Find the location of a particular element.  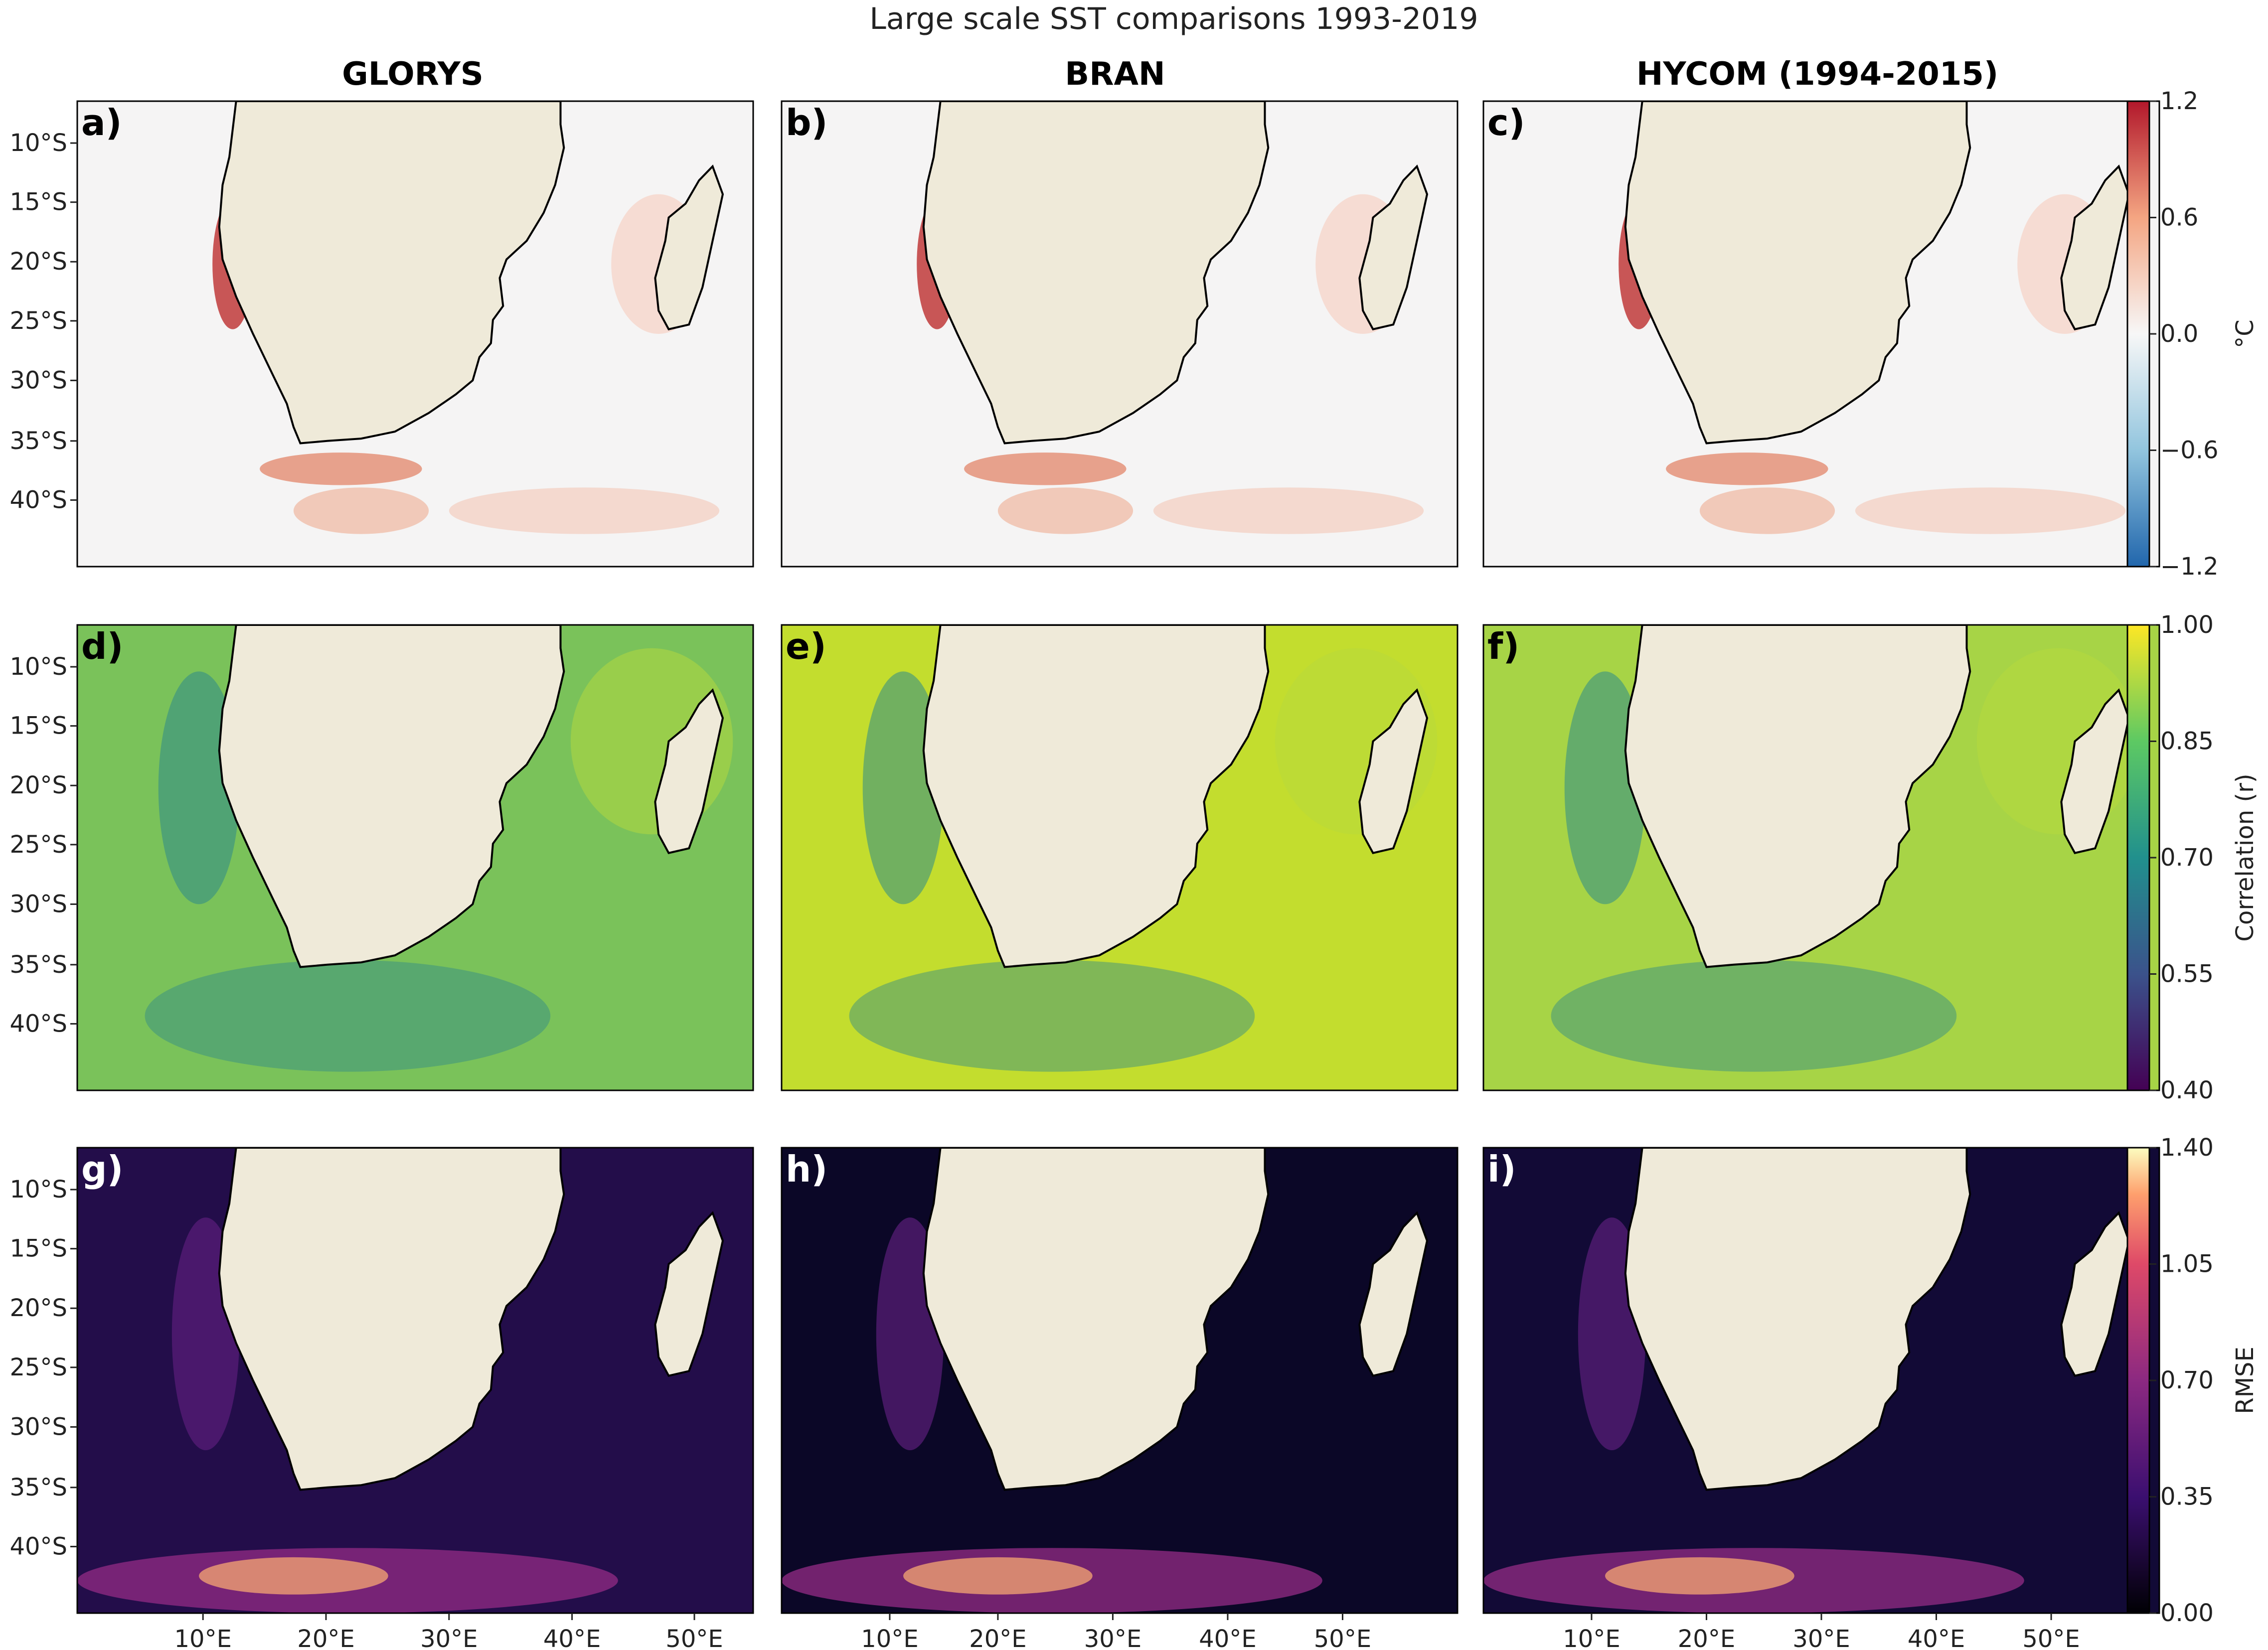

colorbar-gradient is located at coordinates (2138, 334).